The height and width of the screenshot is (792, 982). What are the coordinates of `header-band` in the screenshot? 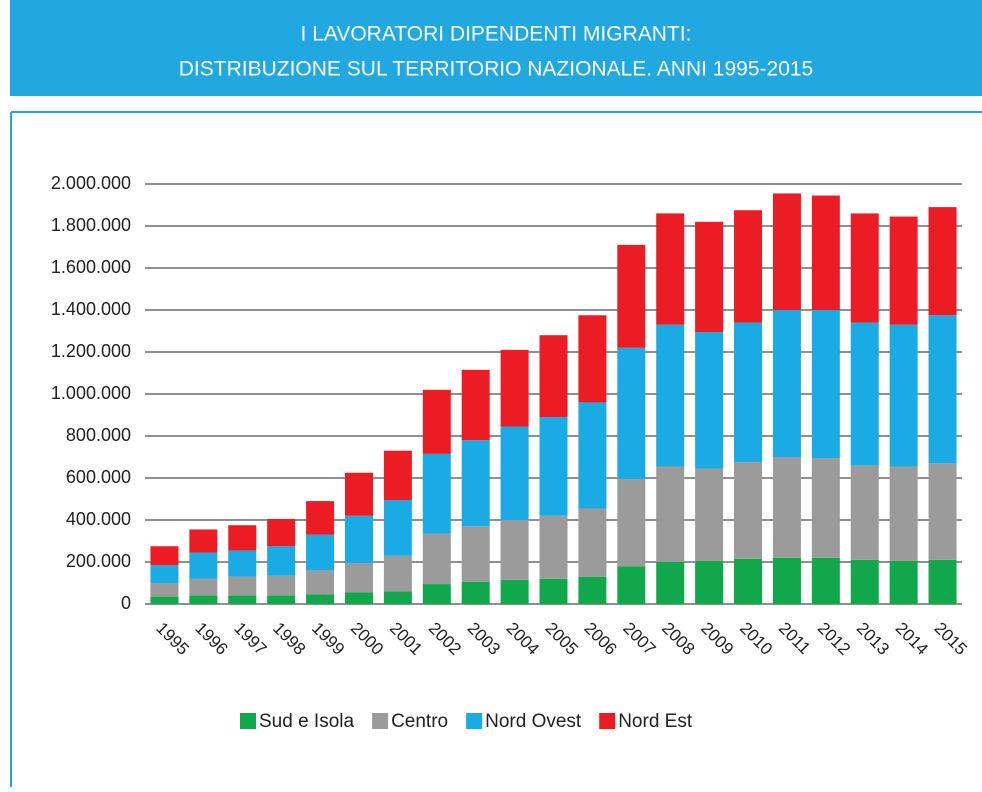 It's located at (496, 48).